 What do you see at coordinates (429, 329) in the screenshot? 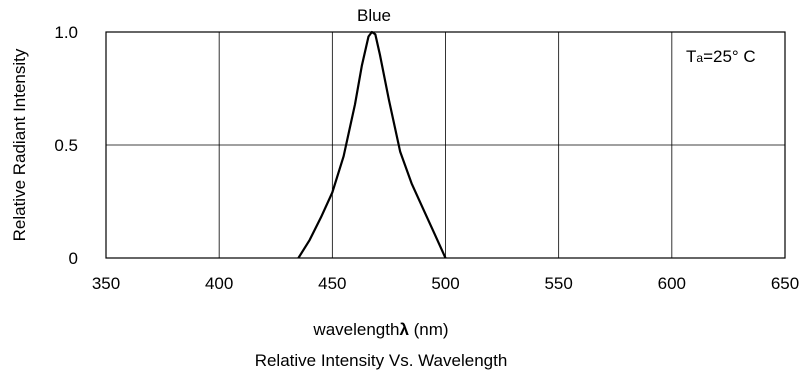
I see `x-axis-label-suffix: (nm)` at bounding box center [429, 329].